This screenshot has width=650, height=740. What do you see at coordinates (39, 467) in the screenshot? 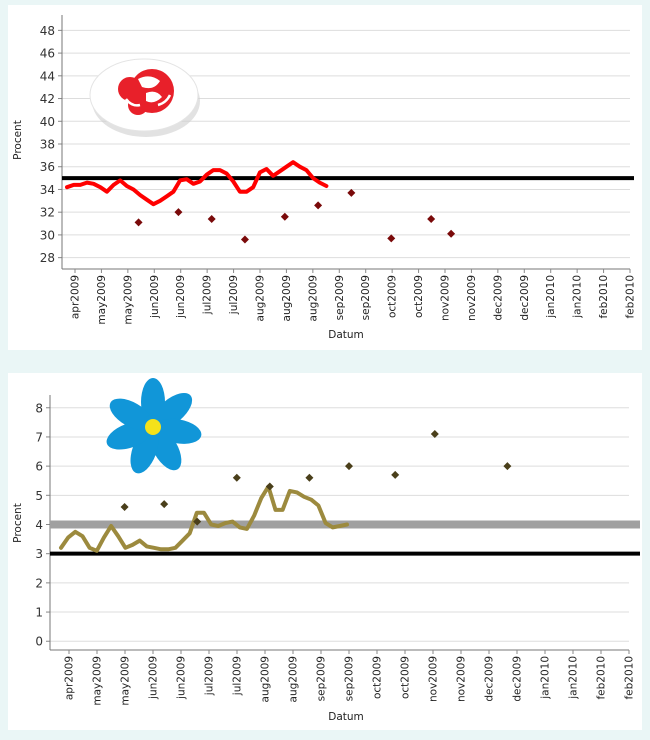
I see `y-tick-label: 6` at bounding box center [39, 467].